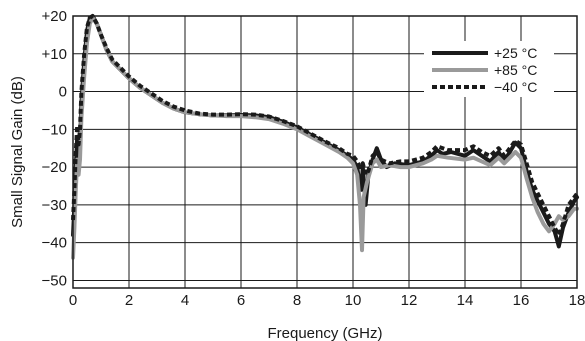 This screenshot has height=341, width=585. I want to click on y-tick-label: 0, so click(63, 92).